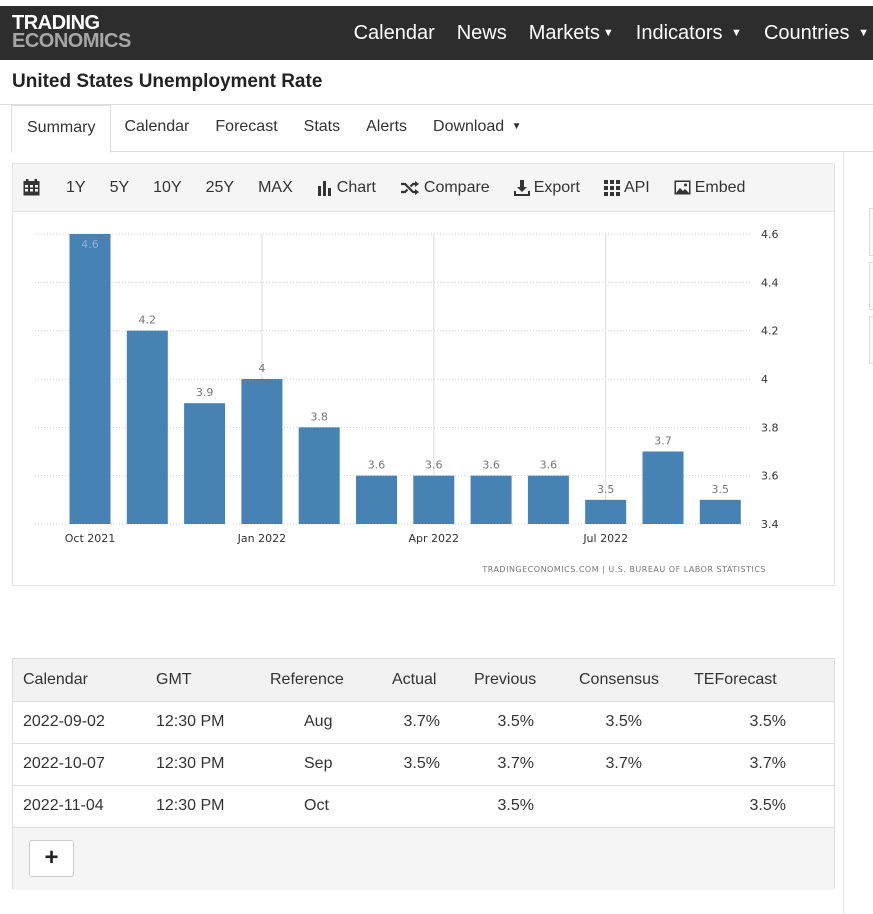 The height and width of the screenshot is (914, 873). Describe the element at coordinates (409, 680) in the screenshot. I see `col-header-actual: Actual` at that location.